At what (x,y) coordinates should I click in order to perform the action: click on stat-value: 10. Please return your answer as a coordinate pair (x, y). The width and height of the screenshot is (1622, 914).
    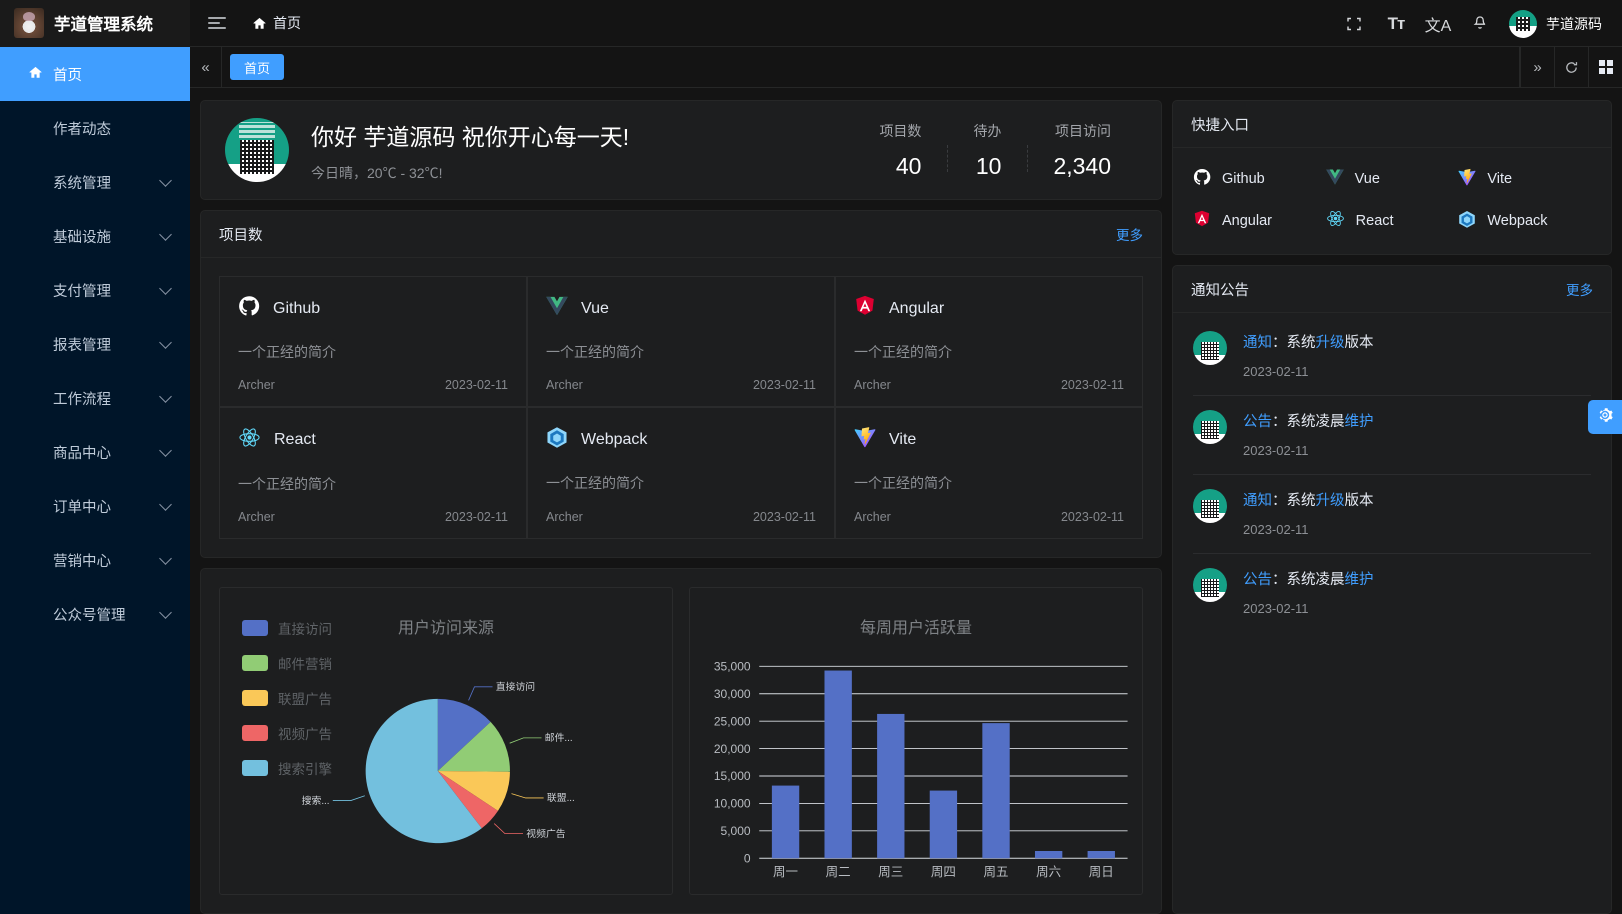
    Looking at the image, I should click on (988, 165).